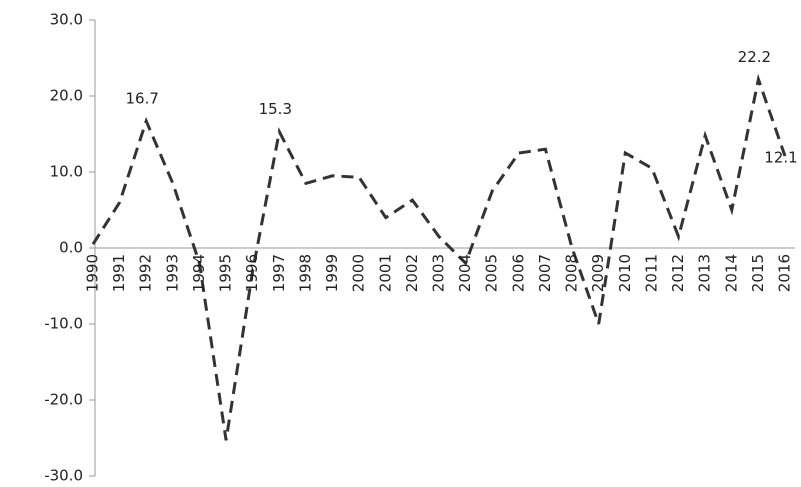  What do you see at coordinates (545, 273) in the screenshot?
I see `x-tick-label: 2007` at bounding box center [545, 273].